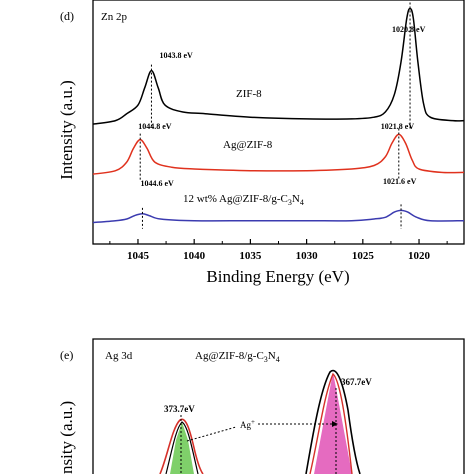 The height and width of the screenshot is (474, 474). I want to click on x-tick-label: 1020, so click(419, 256).